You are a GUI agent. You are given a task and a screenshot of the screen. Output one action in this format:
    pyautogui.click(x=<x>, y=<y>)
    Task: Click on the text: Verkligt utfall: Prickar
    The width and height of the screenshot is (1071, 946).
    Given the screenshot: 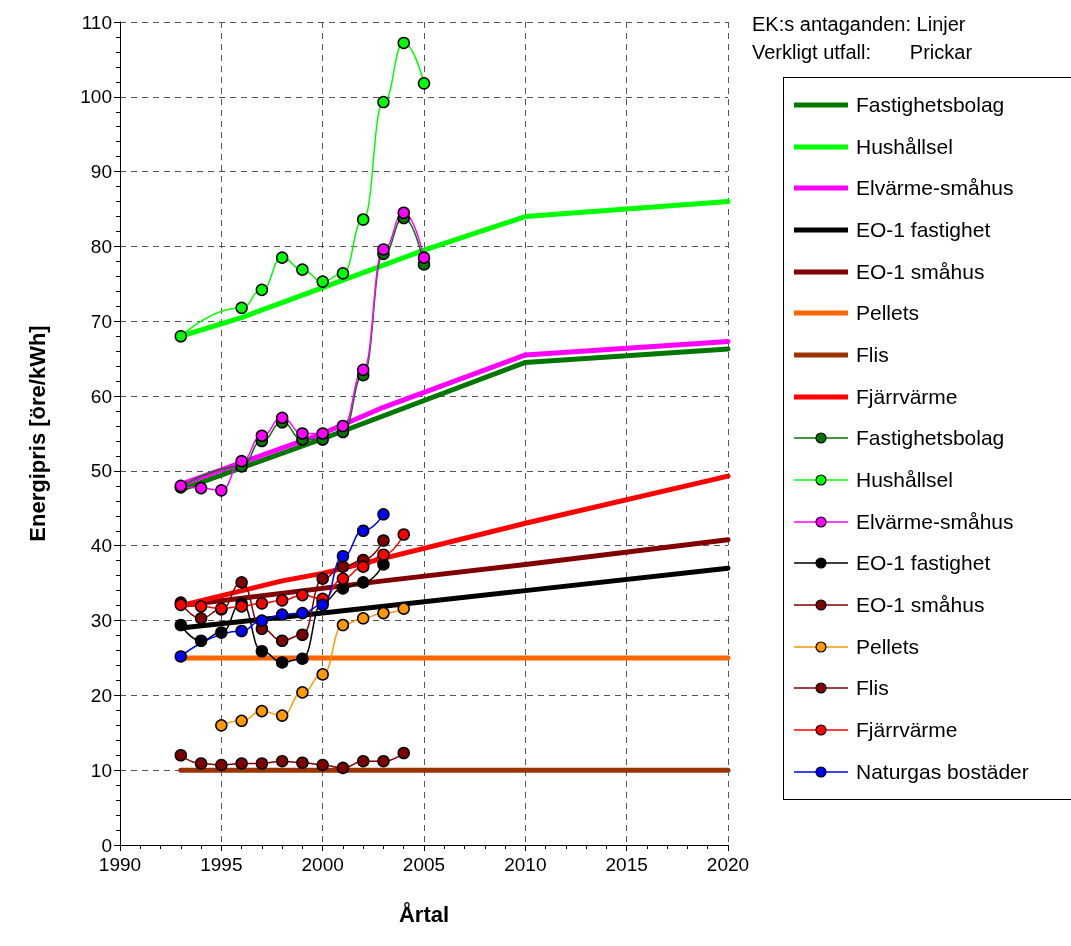 What is the action you would take?
    pyautogui.click(x=862, y=52)
    